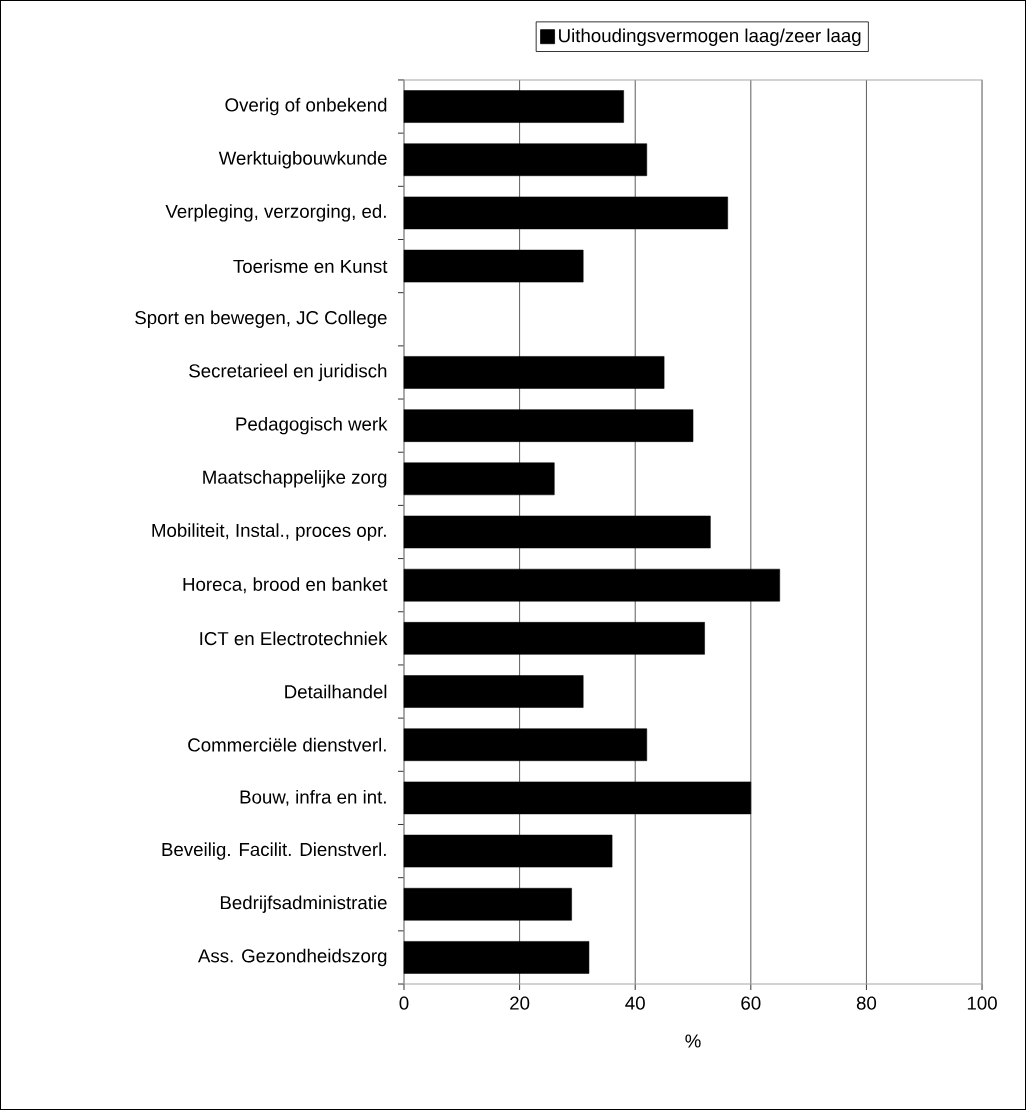 The image size is (1026, 1110). What do you see at coordinates (313, 797) in the screenshot?
I see `y-tick-label: Bouw, infra en int.` at bounding box center [313, 797].